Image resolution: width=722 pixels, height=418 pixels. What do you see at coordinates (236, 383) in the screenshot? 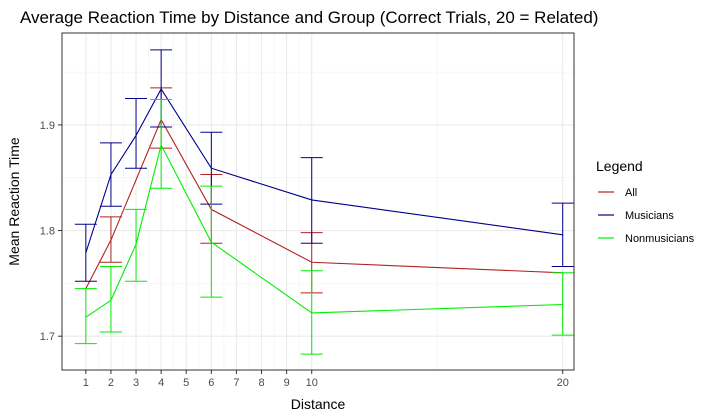
I see `x-tick-label: 7` at bounding box center [236, 383].